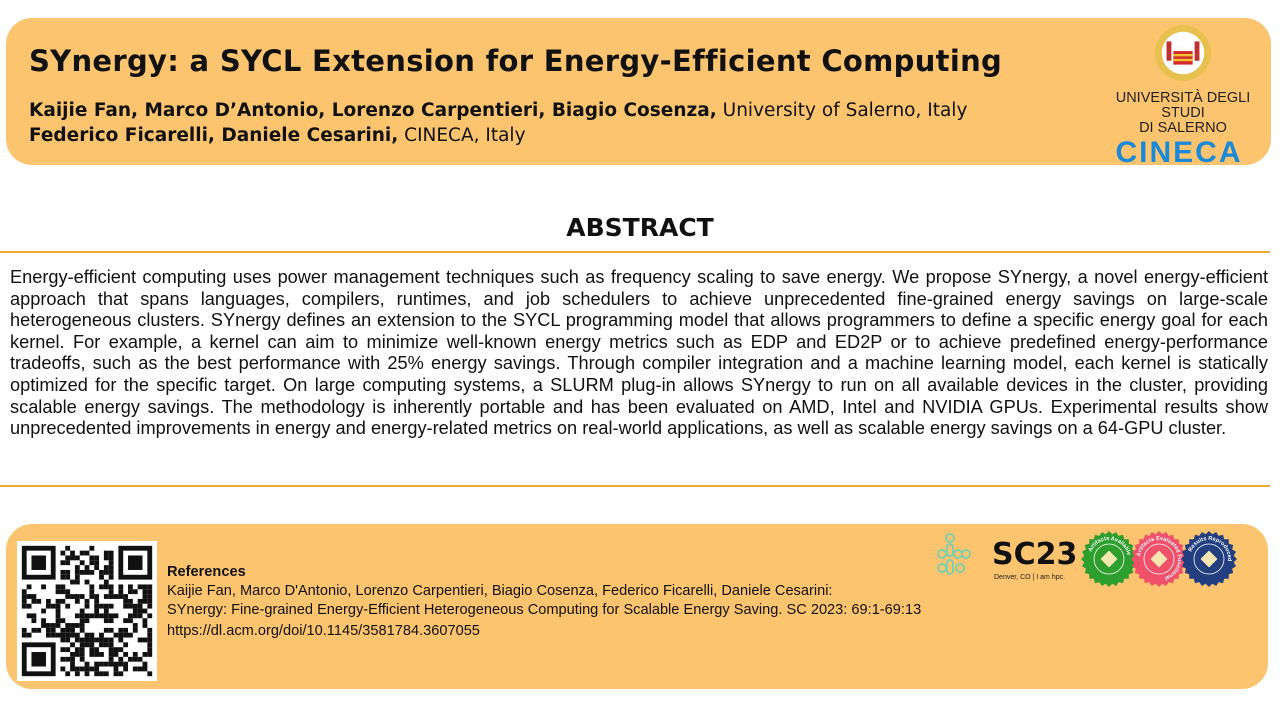  What do you see at coordinates (1183, 128) in the screenshot?
I see `unisa-logo-line2: DI SALERNO` at bounding box center [1183, 128].